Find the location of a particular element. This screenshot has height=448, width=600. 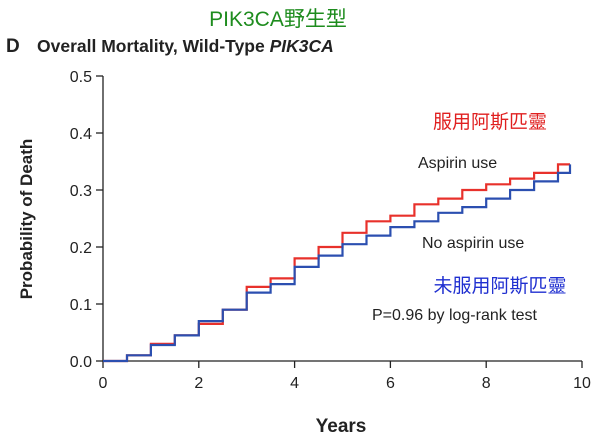

y-tick-label: 0.2 is located at coordinates (81, 248).